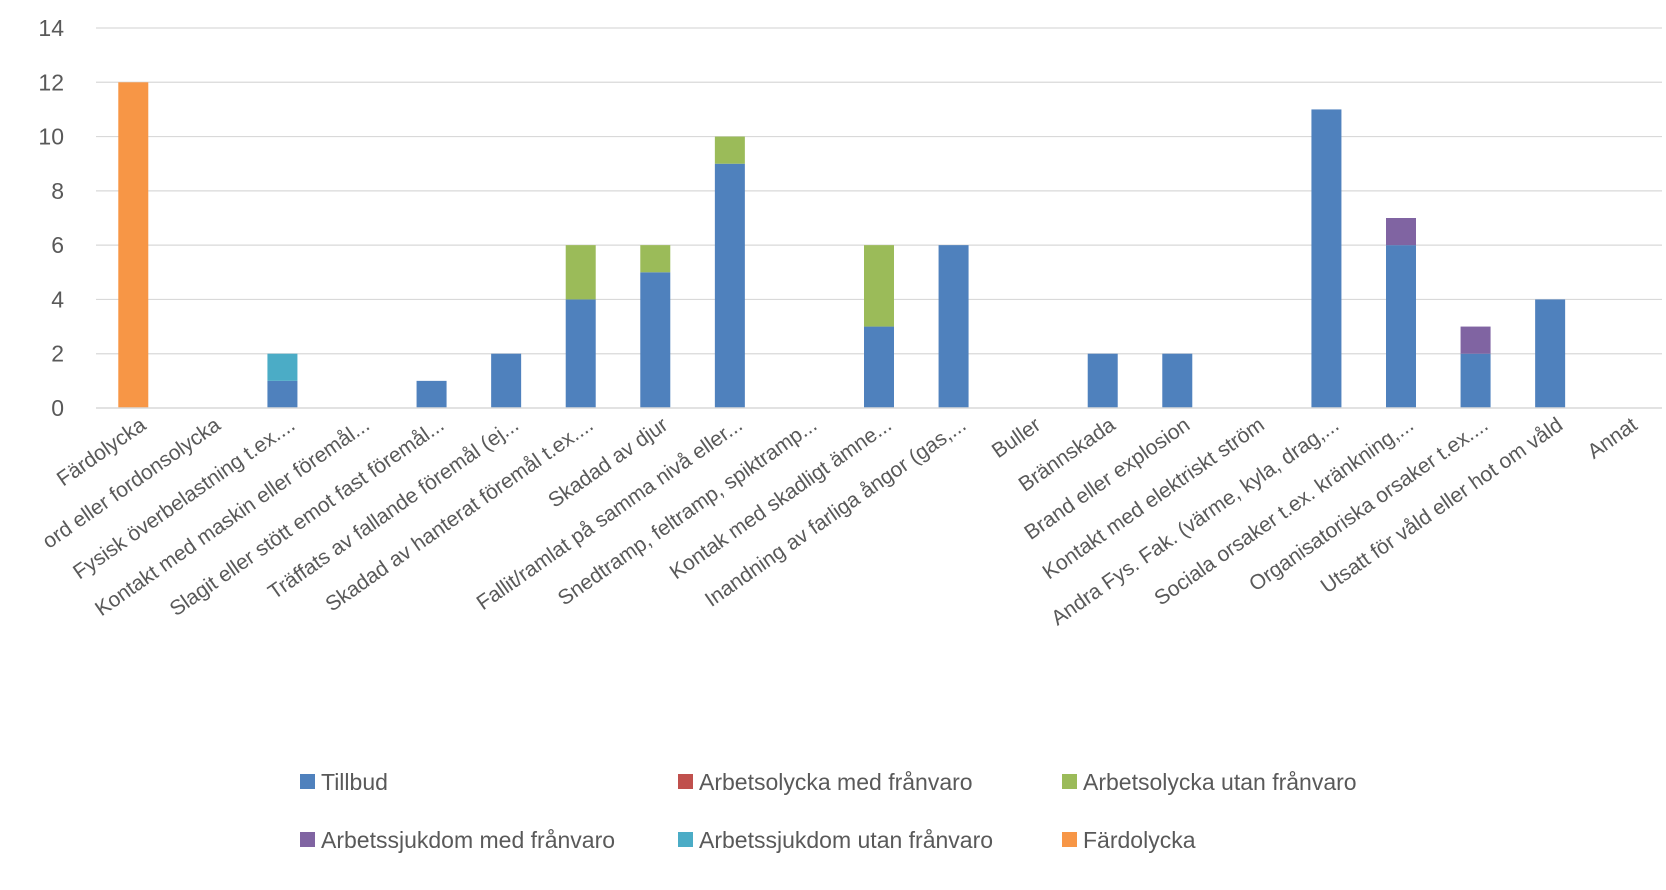  Describe the element at coordinates (51, 137) in the screenshot. I see `y-tick-label: 10` at that location.